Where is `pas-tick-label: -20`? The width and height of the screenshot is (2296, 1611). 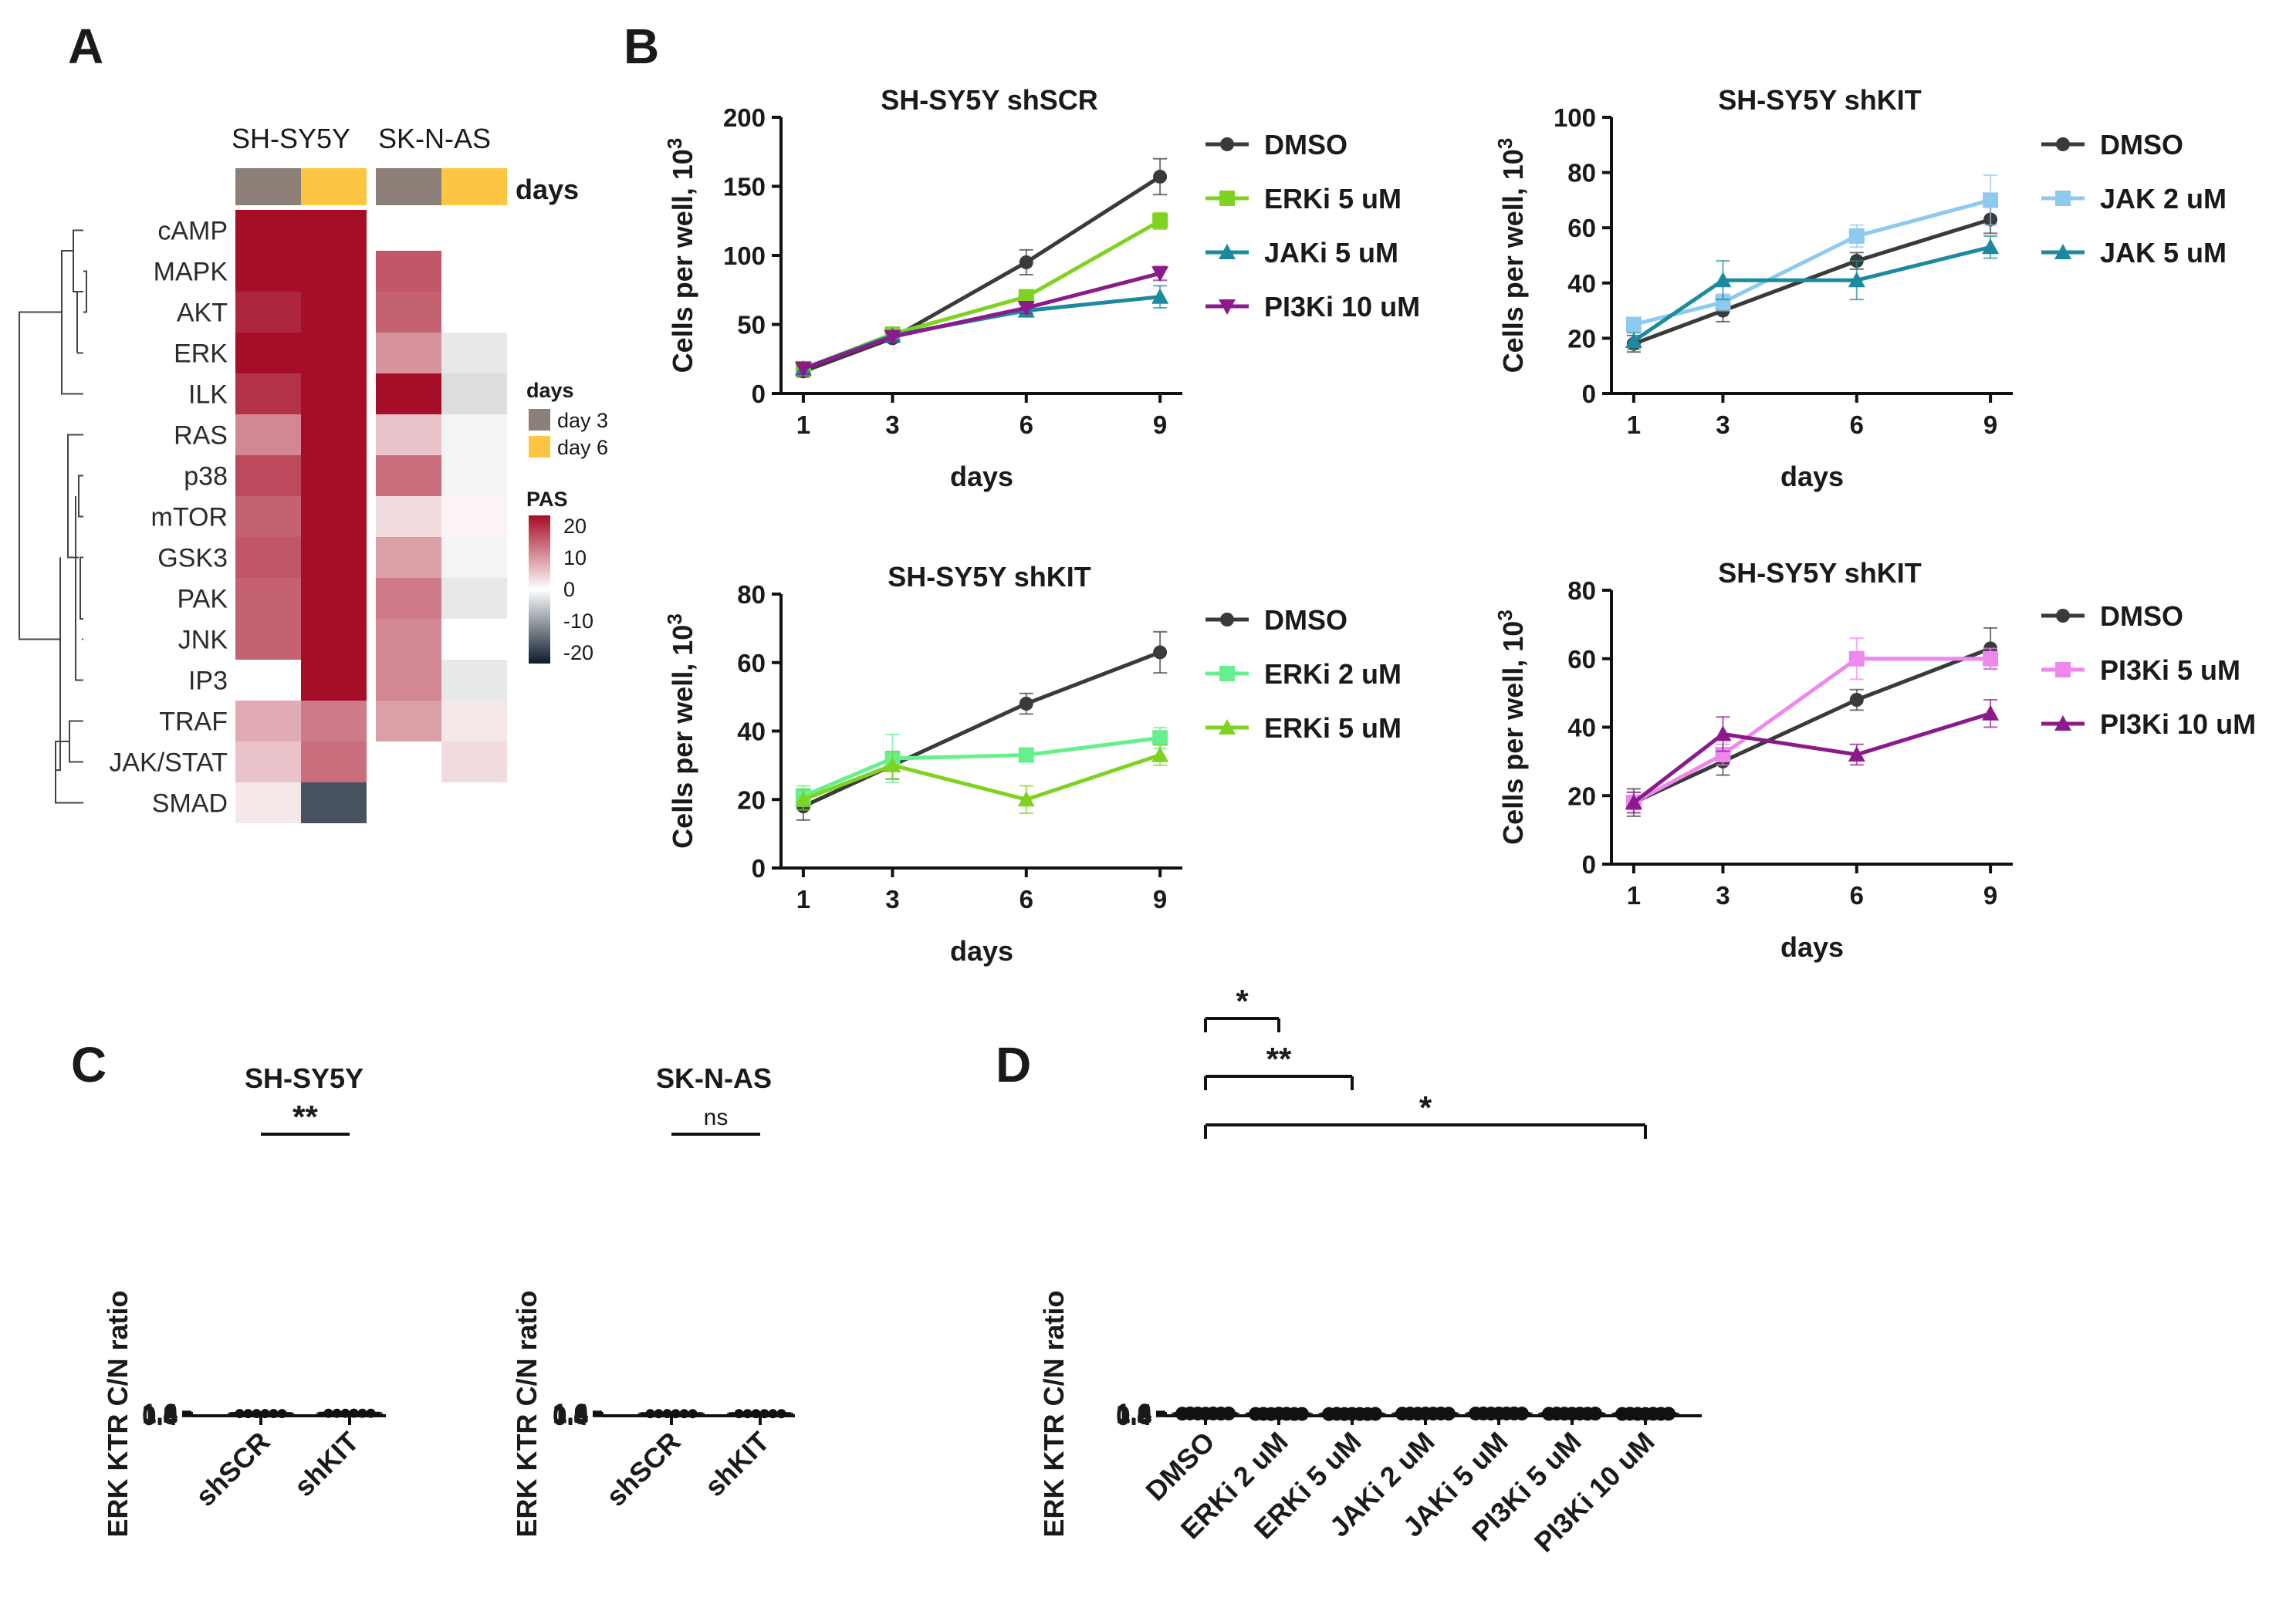
pas-tick-label: -20 is located at coordinates (578, 652).